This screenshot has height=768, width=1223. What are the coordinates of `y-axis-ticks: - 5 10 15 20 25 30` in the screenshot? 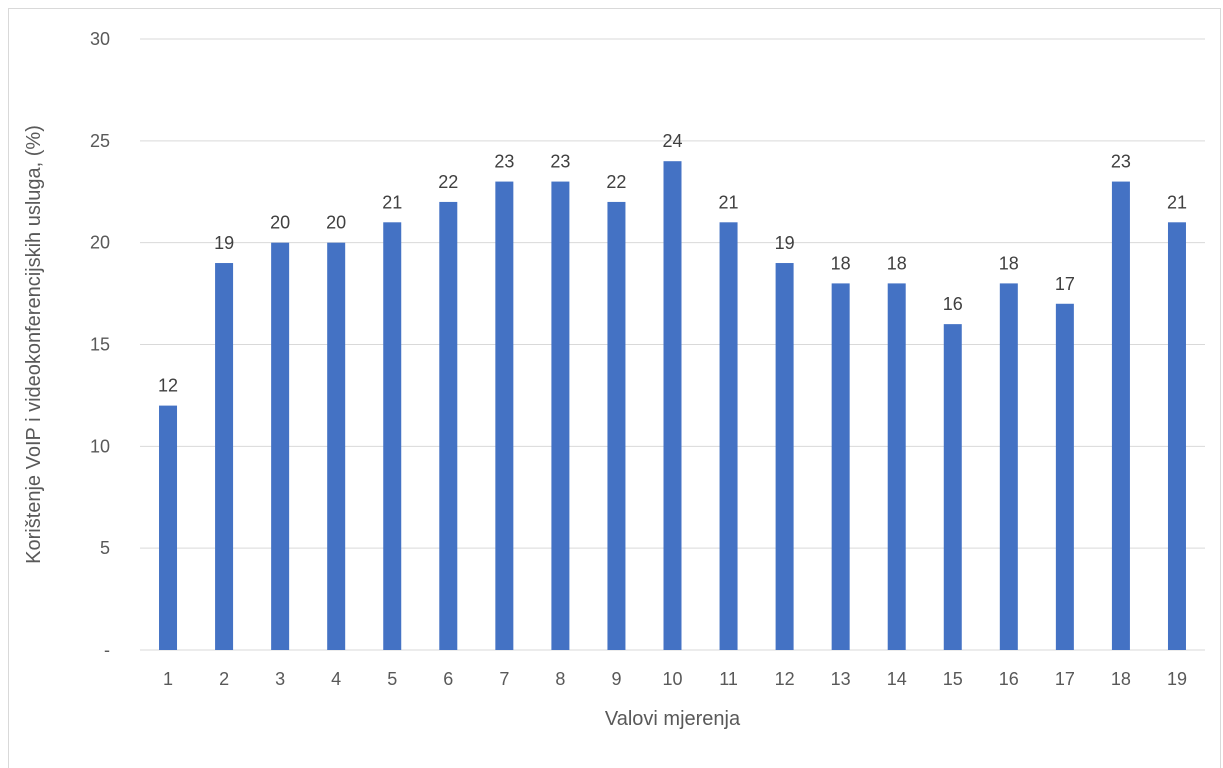 It's located at (100, 344).